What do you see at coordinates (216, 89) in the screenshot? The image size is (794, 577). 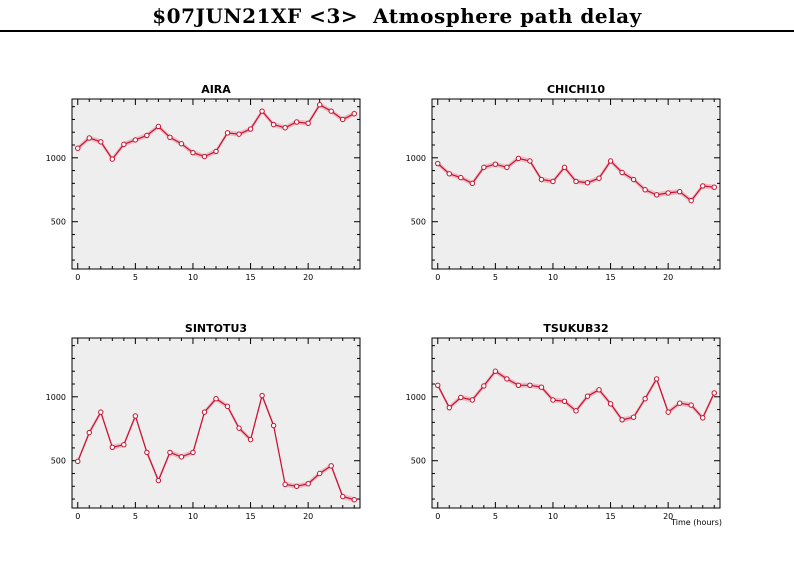 I see `chart-title: AIRA` at bounding box center [216, 89].